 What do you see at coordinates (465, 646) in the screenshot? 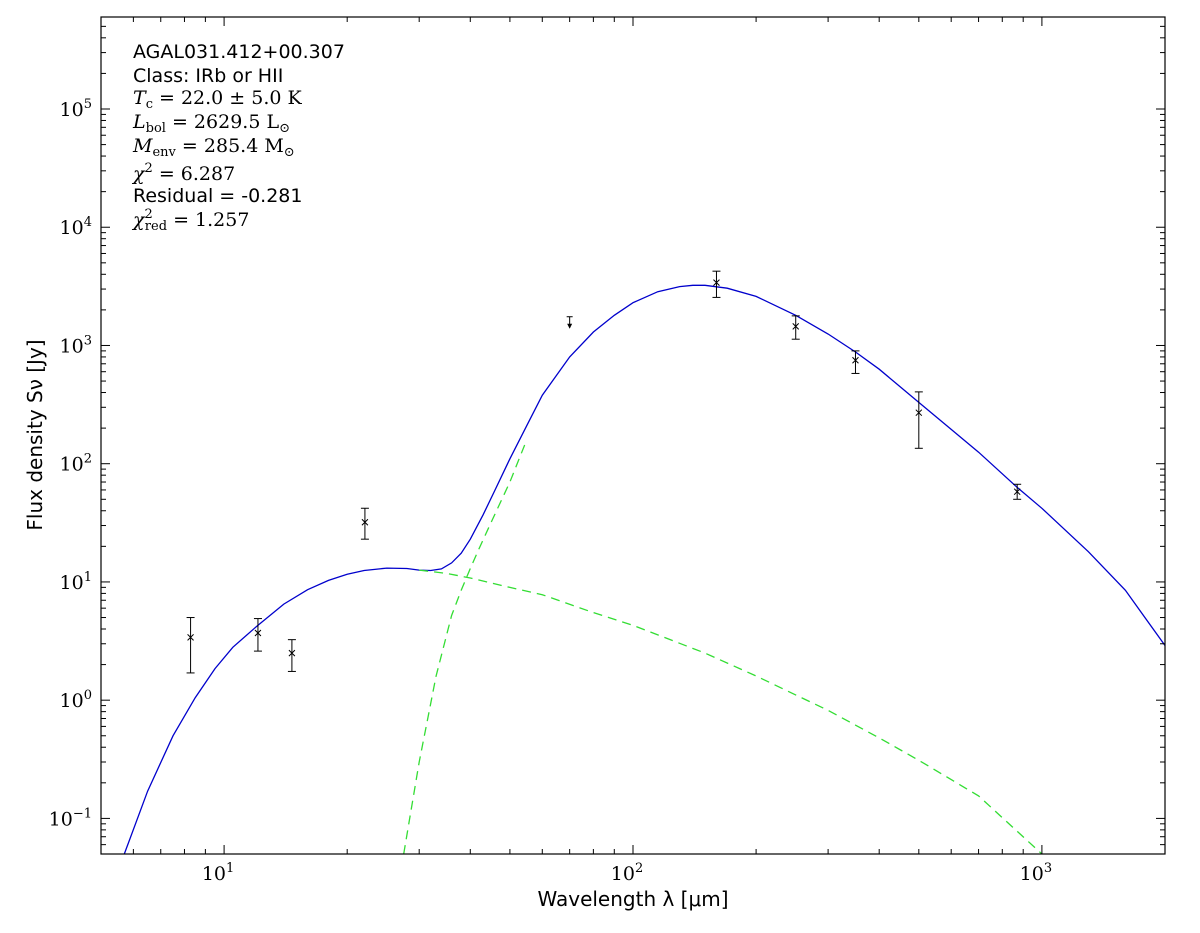
I see `series-line-cold-component` at bounding box center [465, 646].